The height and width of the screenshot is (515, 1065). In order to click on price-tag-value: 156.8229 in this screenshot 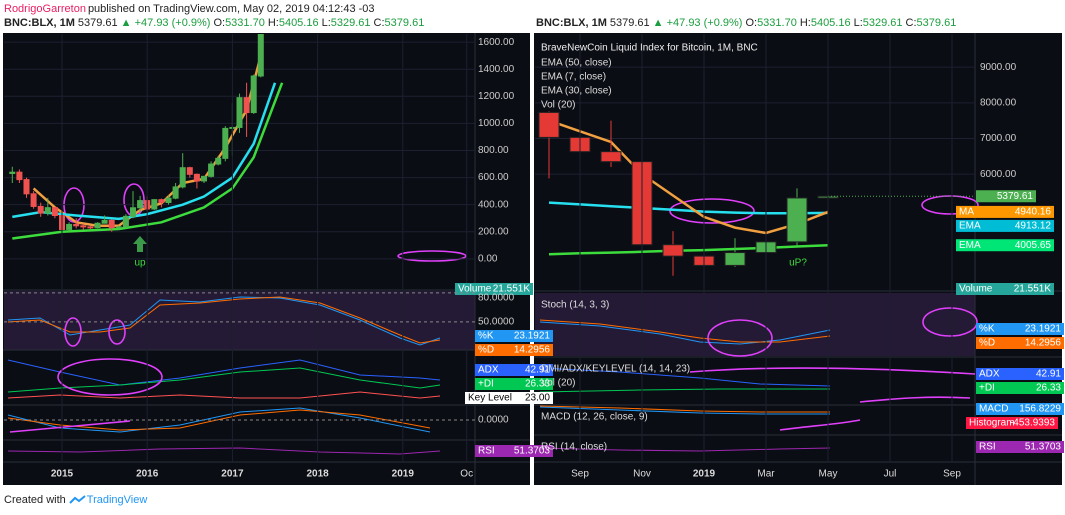, I will do `click(1040, 409)`.